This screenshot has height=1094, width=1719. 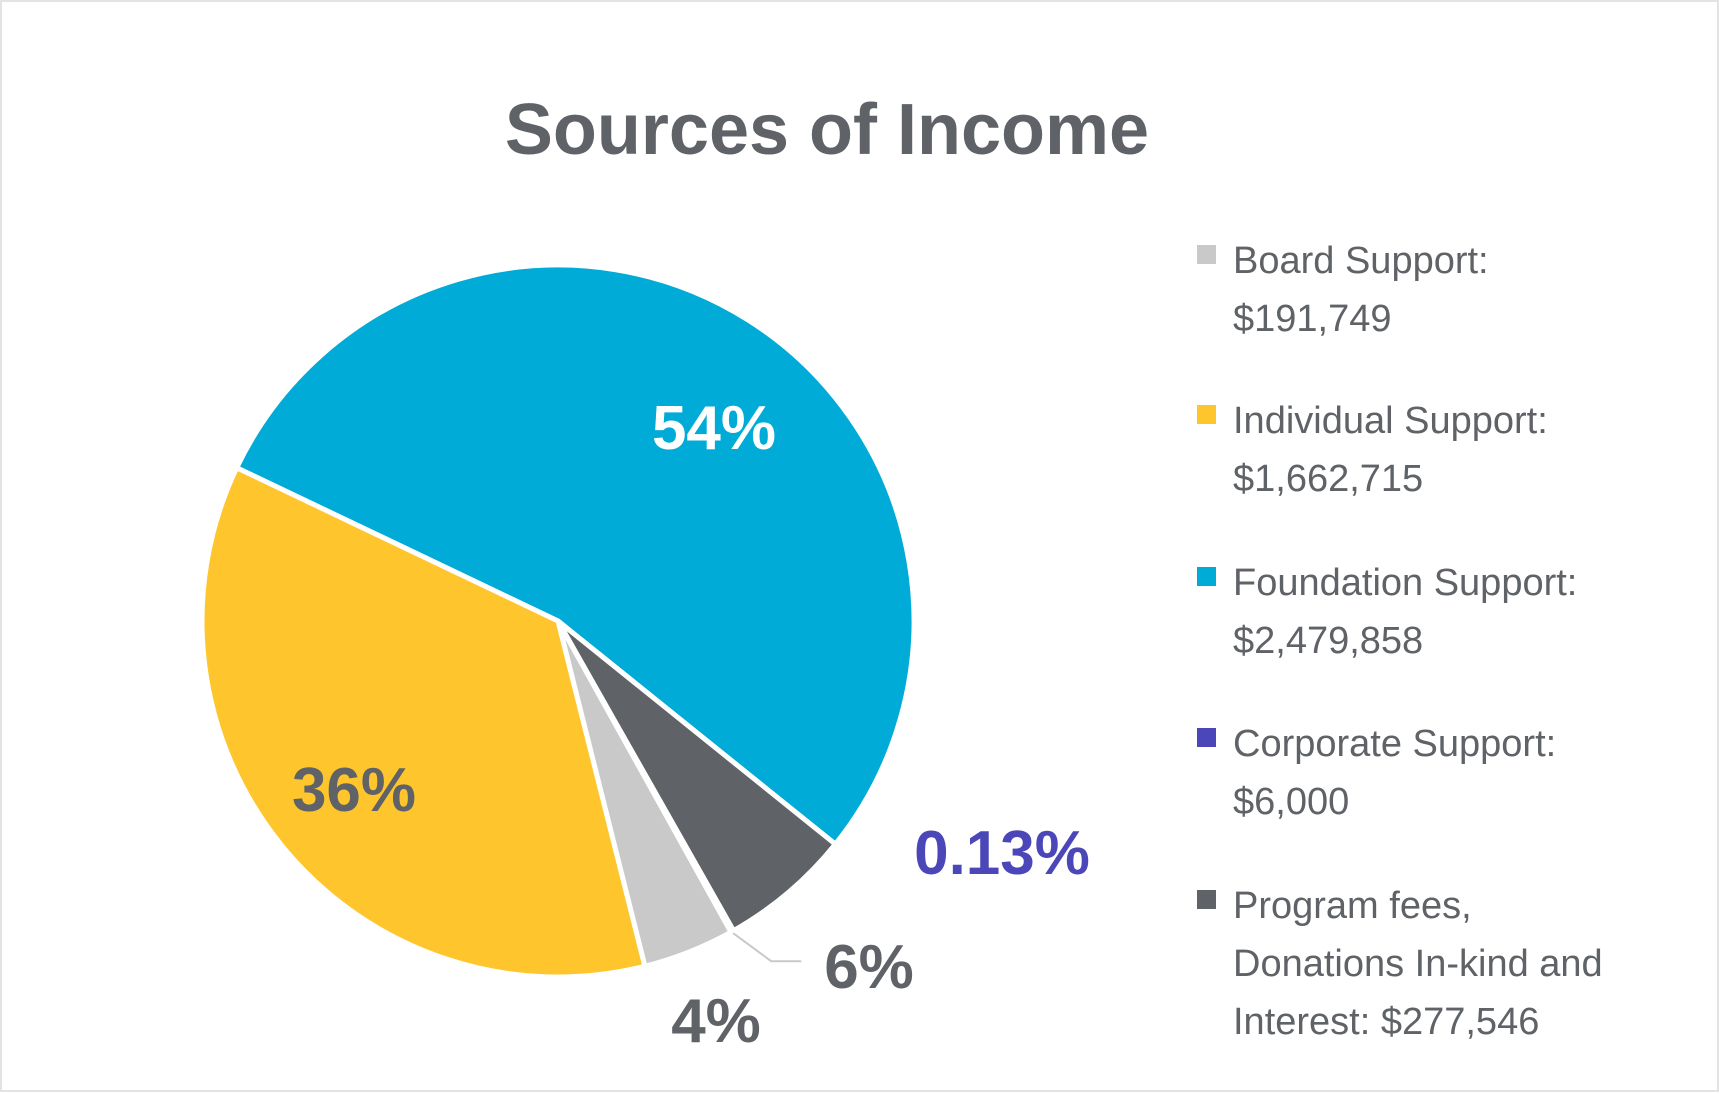 I want to click on percent-label-board-support: 4%, so click(x=716, y=1021).